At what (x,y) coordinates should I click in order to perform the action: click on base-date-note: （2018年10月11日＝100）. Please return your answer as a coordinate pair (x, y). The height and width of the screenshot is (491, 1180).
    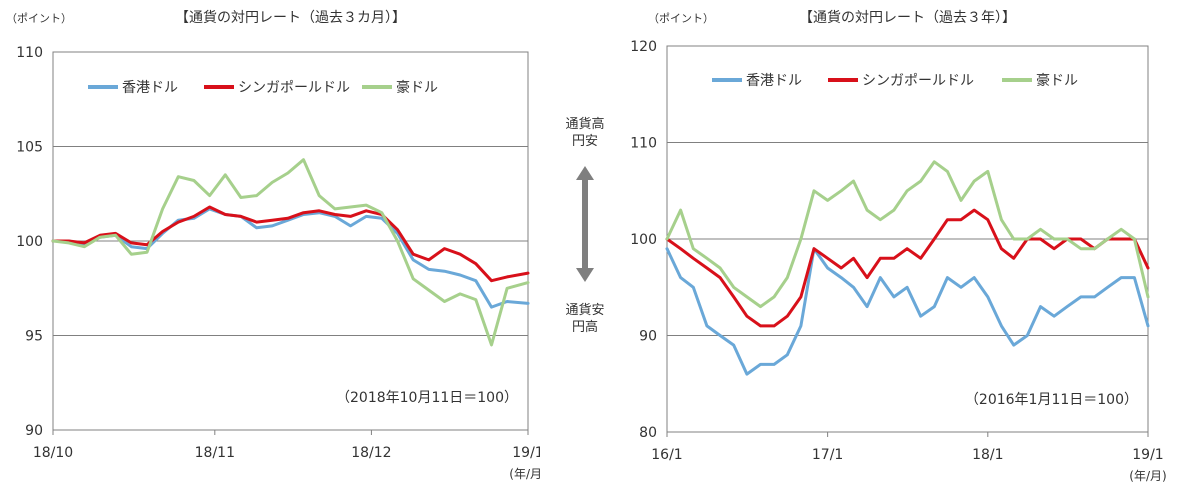
    Looking at the image, I should click on (427, 398).